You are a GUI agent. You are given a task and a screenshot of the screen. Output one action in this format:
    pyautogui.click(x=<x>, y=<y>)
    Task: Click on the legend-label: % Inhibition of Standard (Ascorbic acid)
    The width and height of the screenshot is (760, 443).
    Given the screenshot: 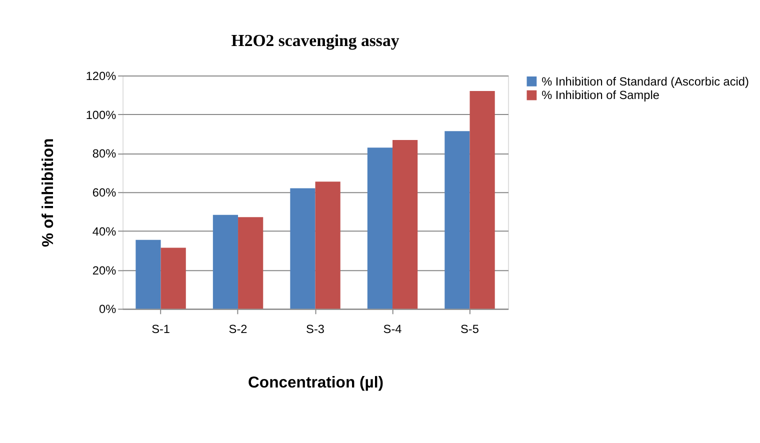 What is the action you would take?
    pyautogui.click(x=646, y=81)
    